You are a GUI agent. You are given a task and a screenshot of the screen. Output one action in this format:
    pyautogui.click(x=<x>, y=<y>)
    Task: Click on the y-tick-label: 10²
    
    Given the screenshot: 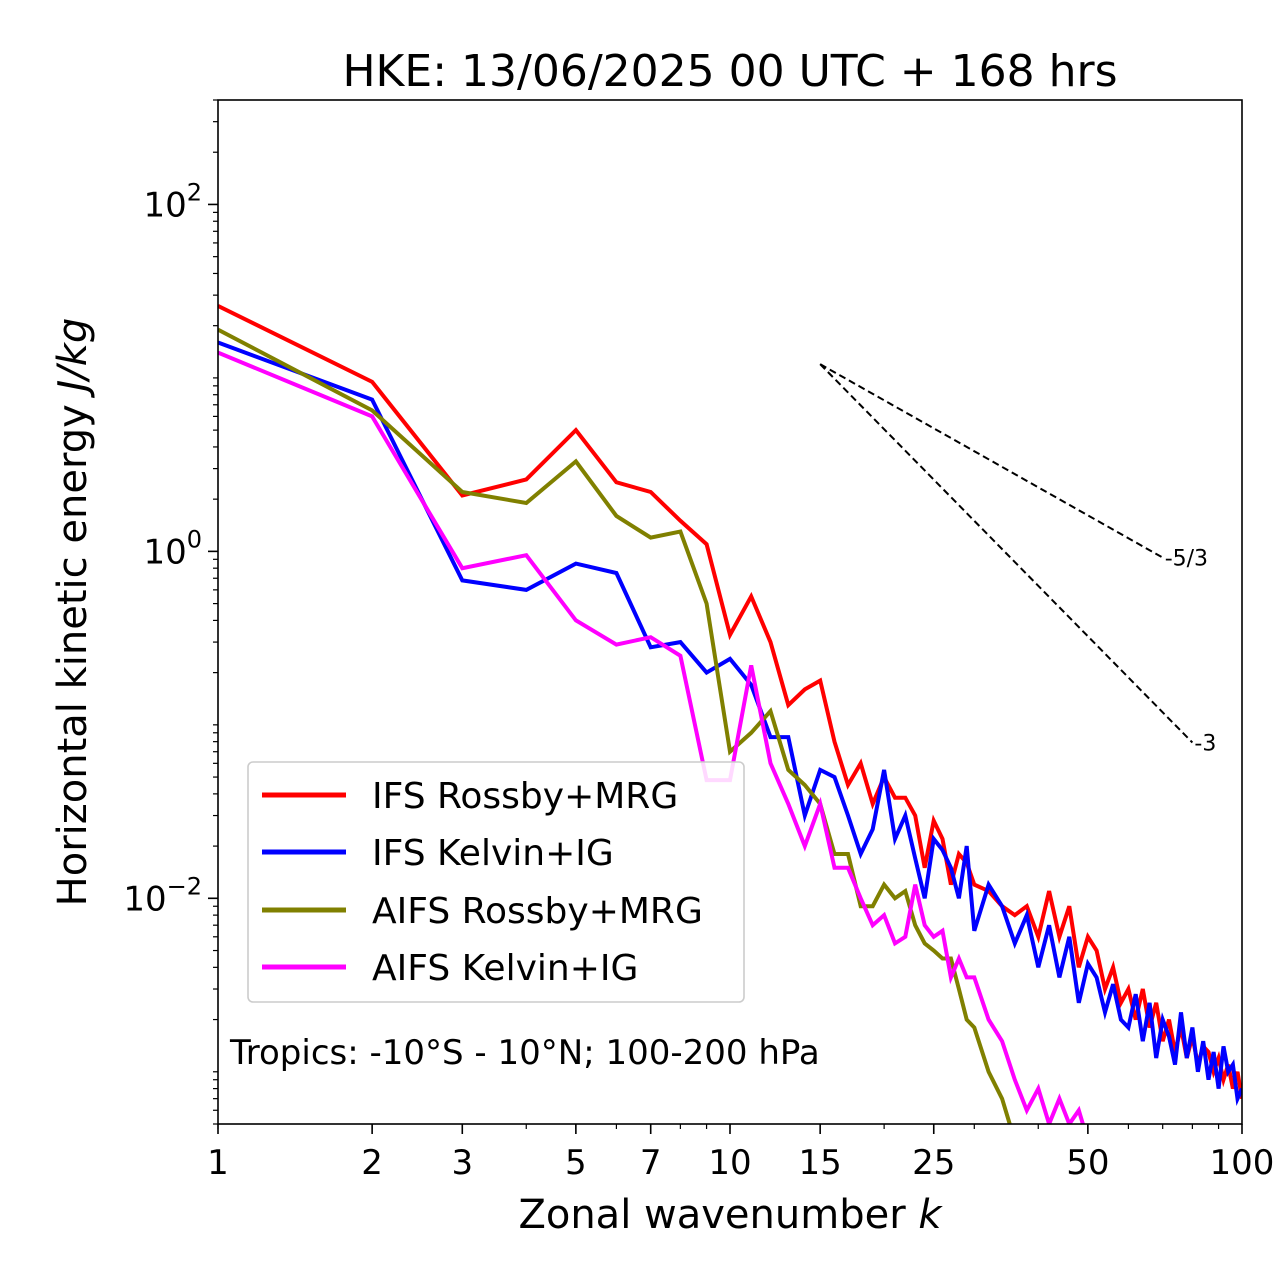 What is the action you would take?
    pyautogui.click(x=172, y=201)
    